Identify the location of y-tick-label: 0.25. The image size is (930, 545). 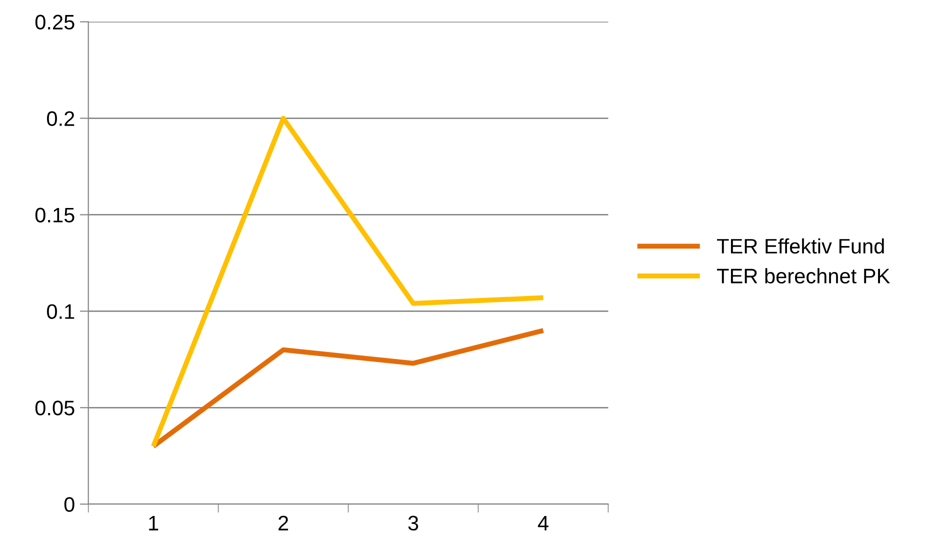
(54, 22).